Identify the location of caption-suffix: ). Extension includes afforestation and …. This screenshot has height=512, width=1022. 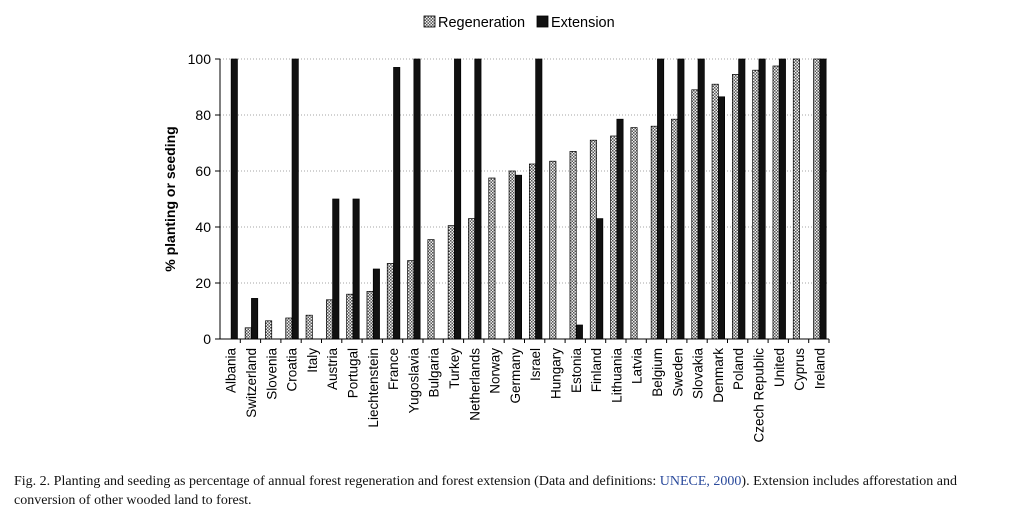
(485, 491).